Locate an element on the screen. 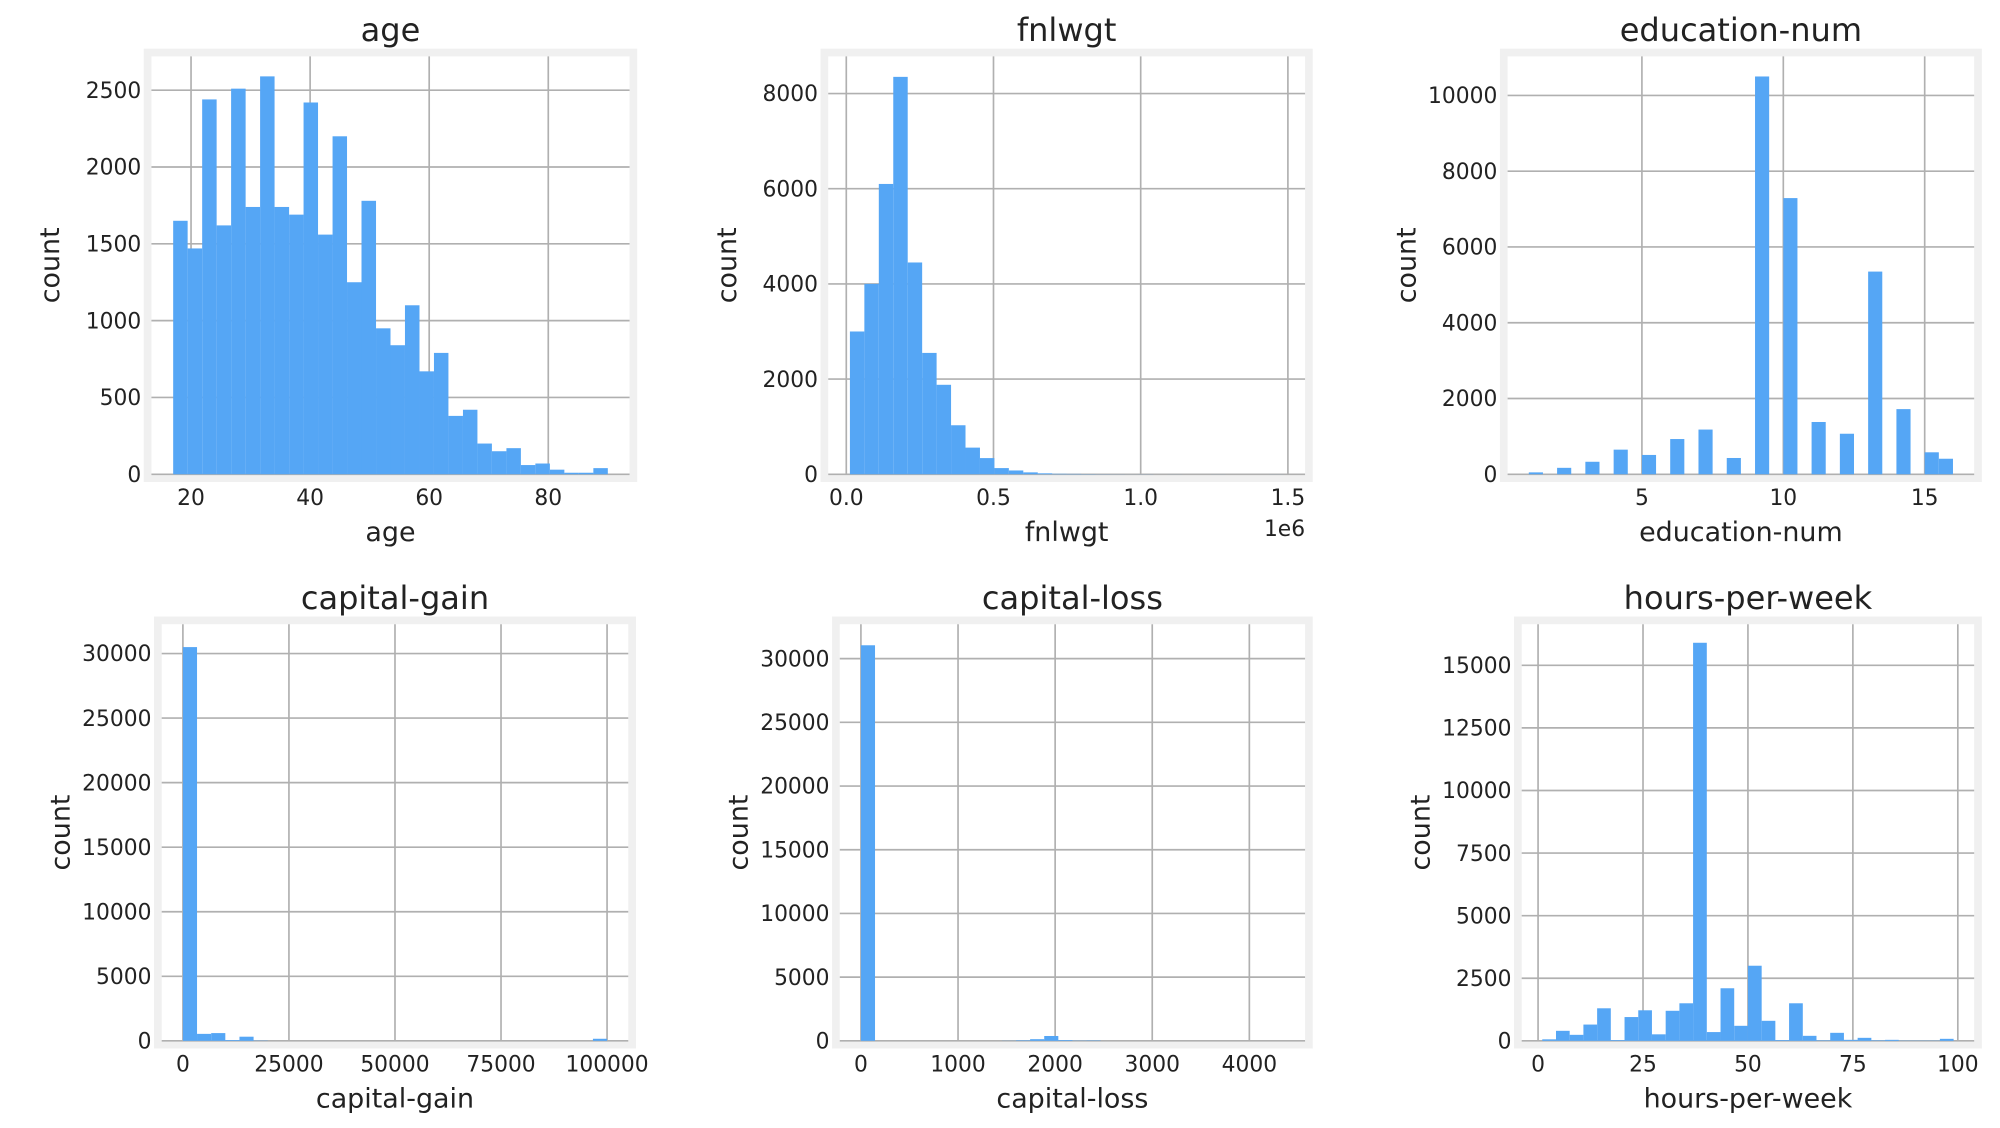  y-tick-label: 2500 is located at coordinates (1483, 979).